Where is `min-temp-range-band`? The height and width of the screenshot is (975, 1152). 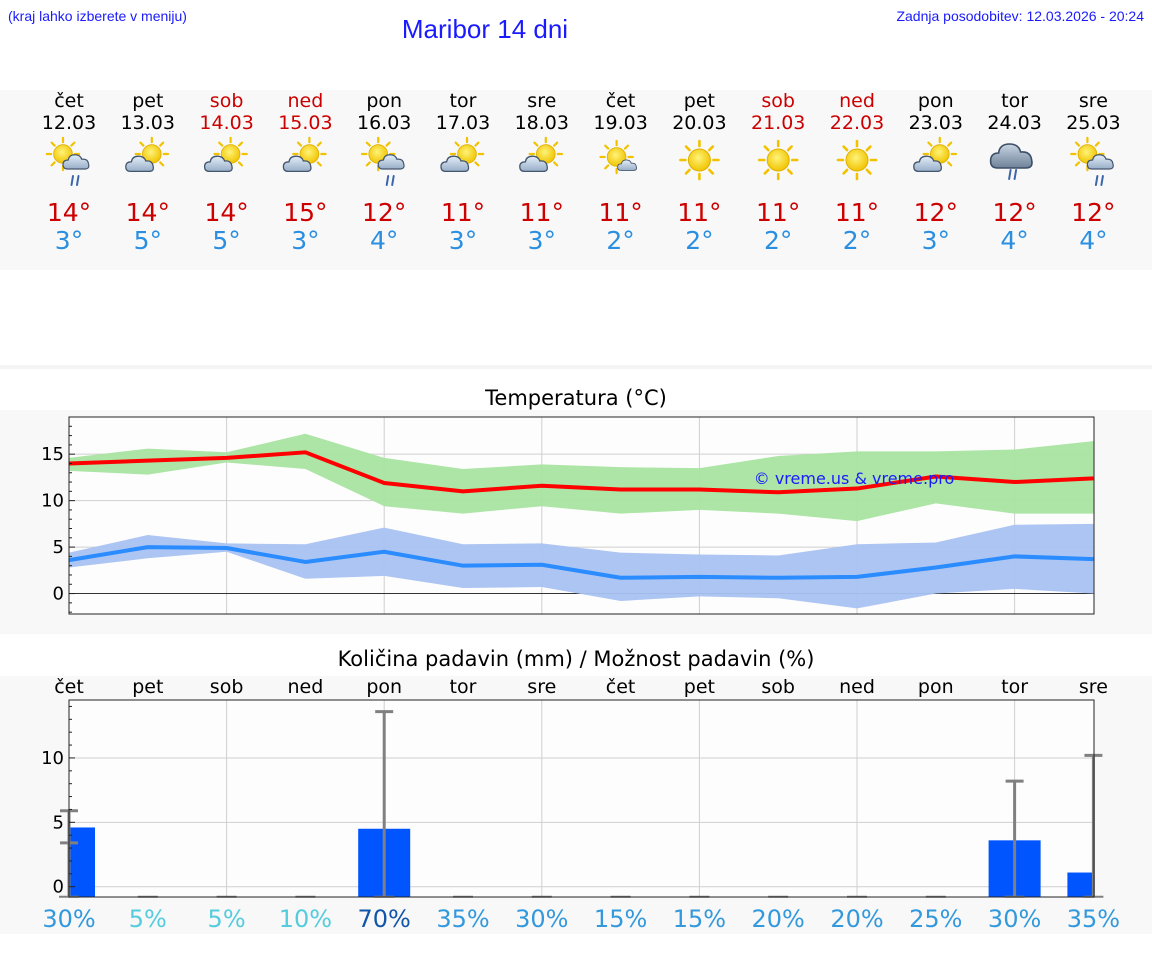 min-temp-range-band is located at coordinates (581, 566).